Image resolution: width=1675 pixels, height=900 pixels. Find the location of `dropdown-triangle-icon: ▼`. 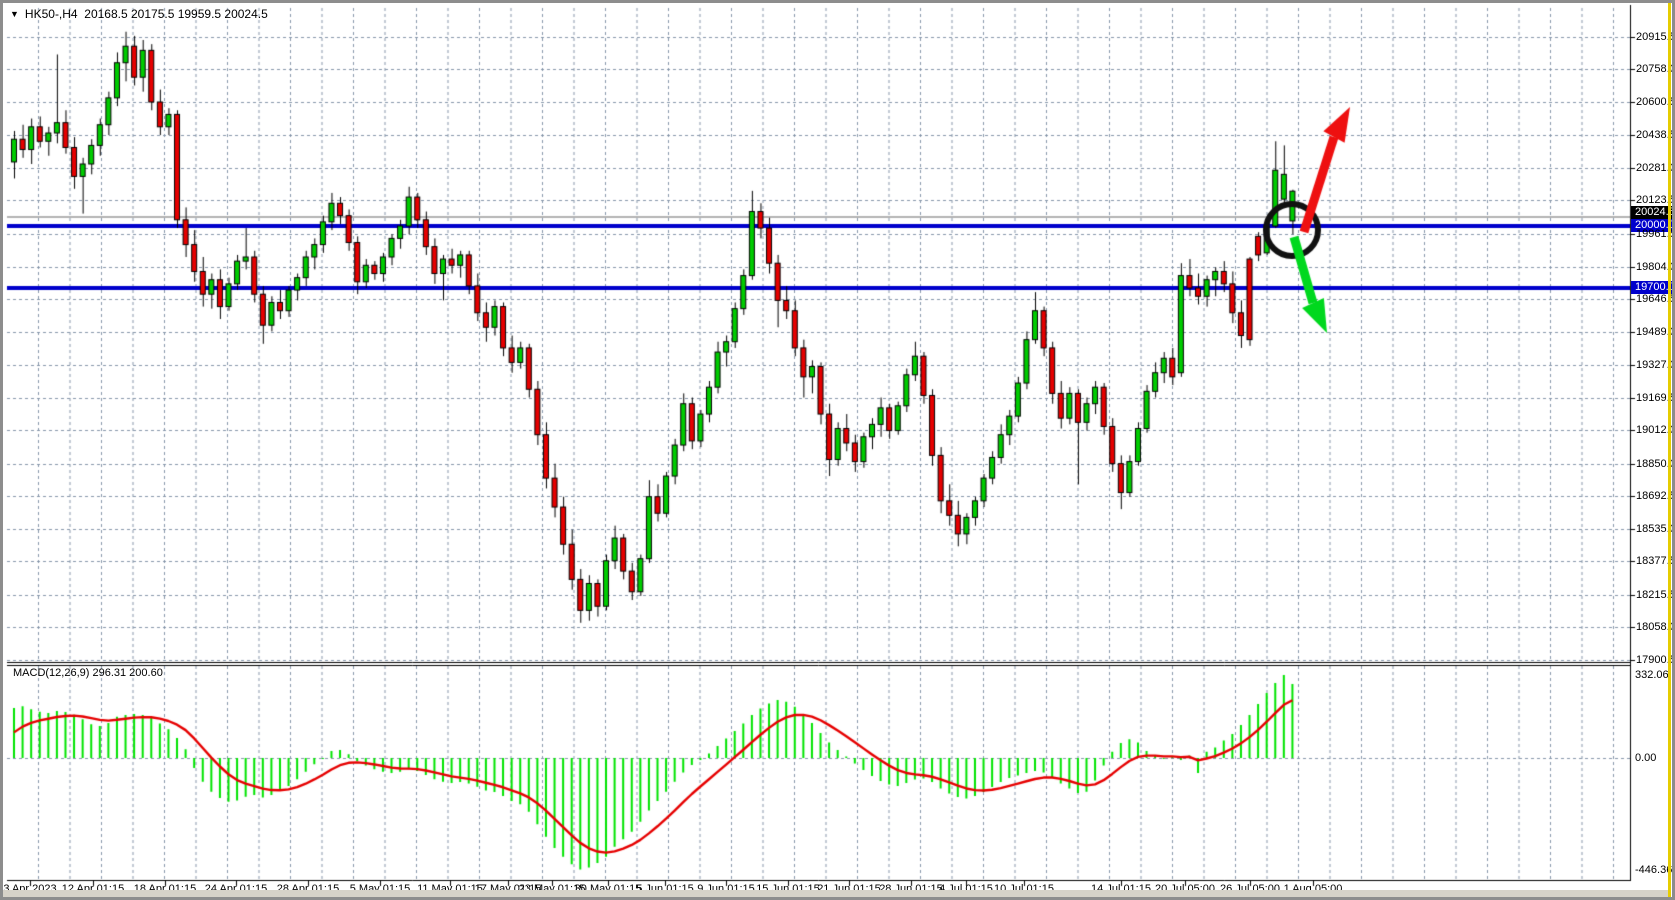

dropdown-triangle-icon: ▼ is located at coordinates (14, 14).